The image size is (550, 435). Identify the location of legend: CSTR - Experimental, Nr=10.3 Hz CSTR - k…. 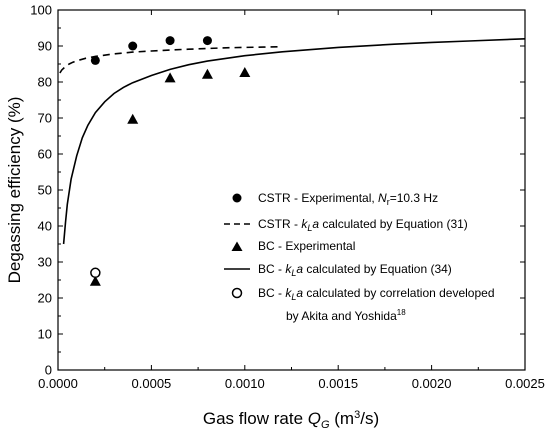
(359, 257).